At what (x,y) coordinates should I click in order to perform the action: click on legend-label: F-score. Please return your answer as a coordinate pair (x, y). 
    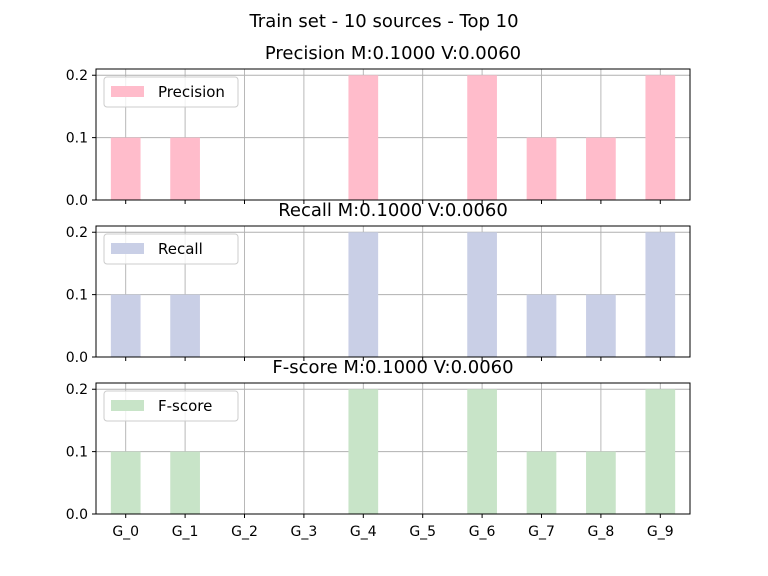
    Looking at the image, I should click on (185, 406).